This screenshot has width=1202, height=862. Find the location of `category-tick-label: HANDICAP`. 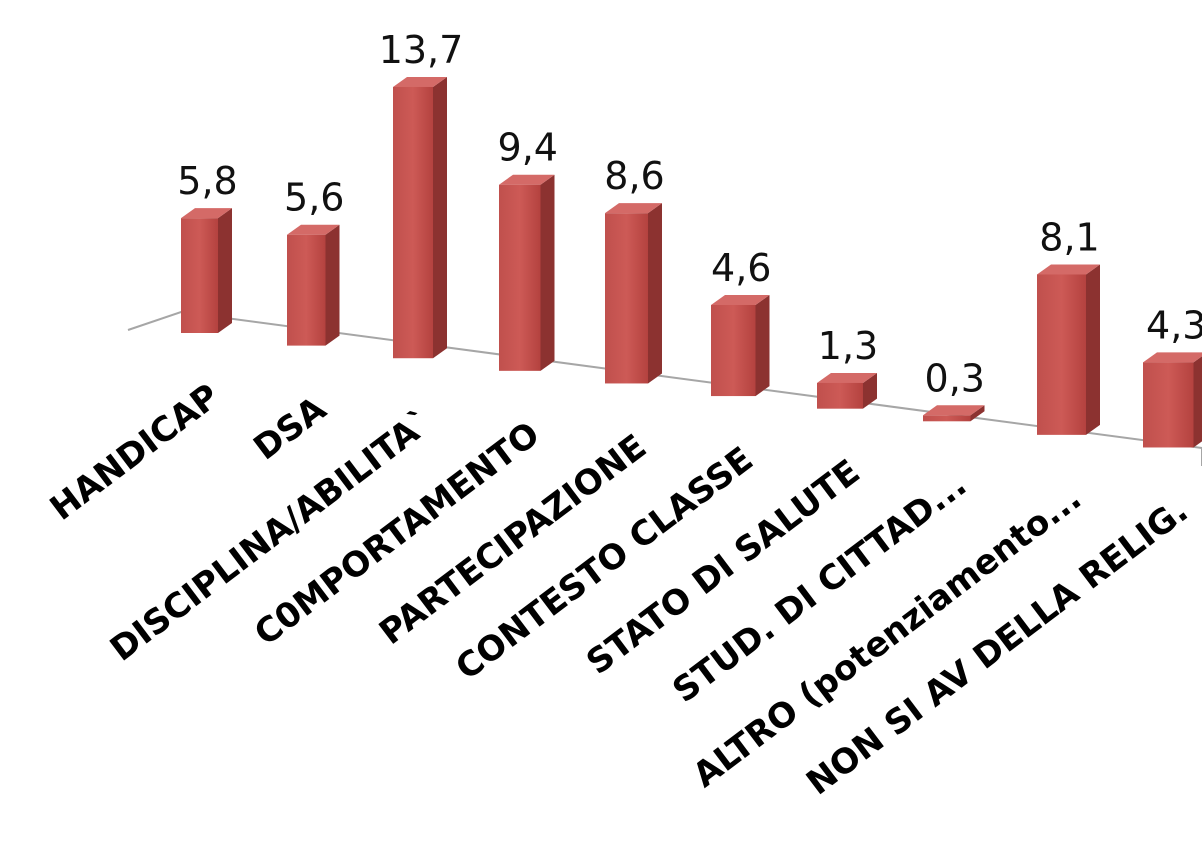

category-tick-label: HANDICAP is located at coordinates (135, 452).